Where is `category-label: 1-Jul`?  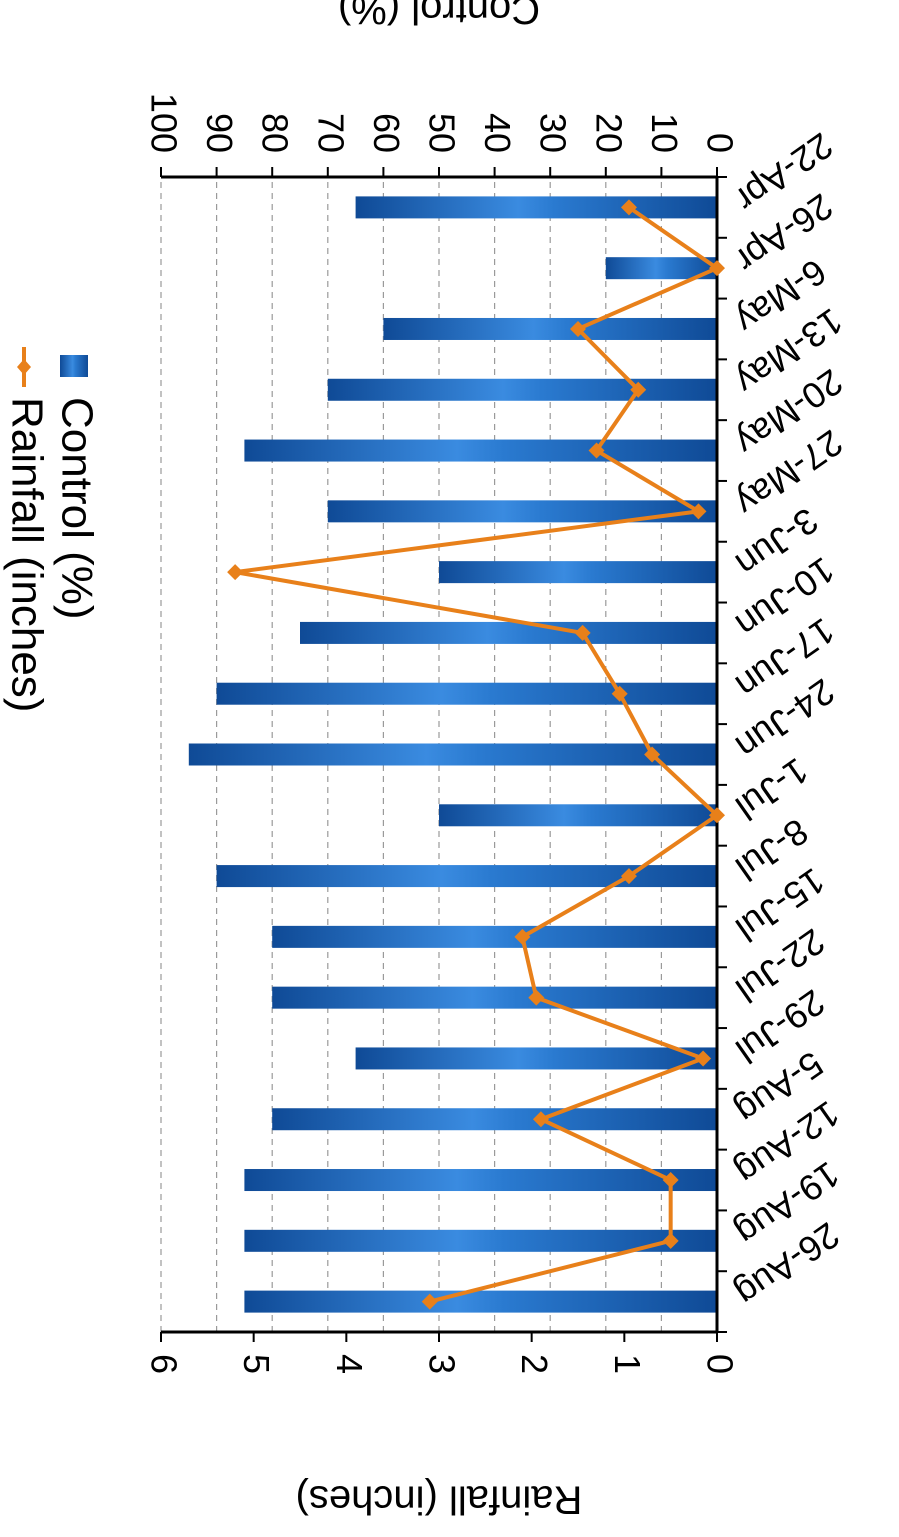 category-label: 1-Jul is located at coordinates (771, 789).